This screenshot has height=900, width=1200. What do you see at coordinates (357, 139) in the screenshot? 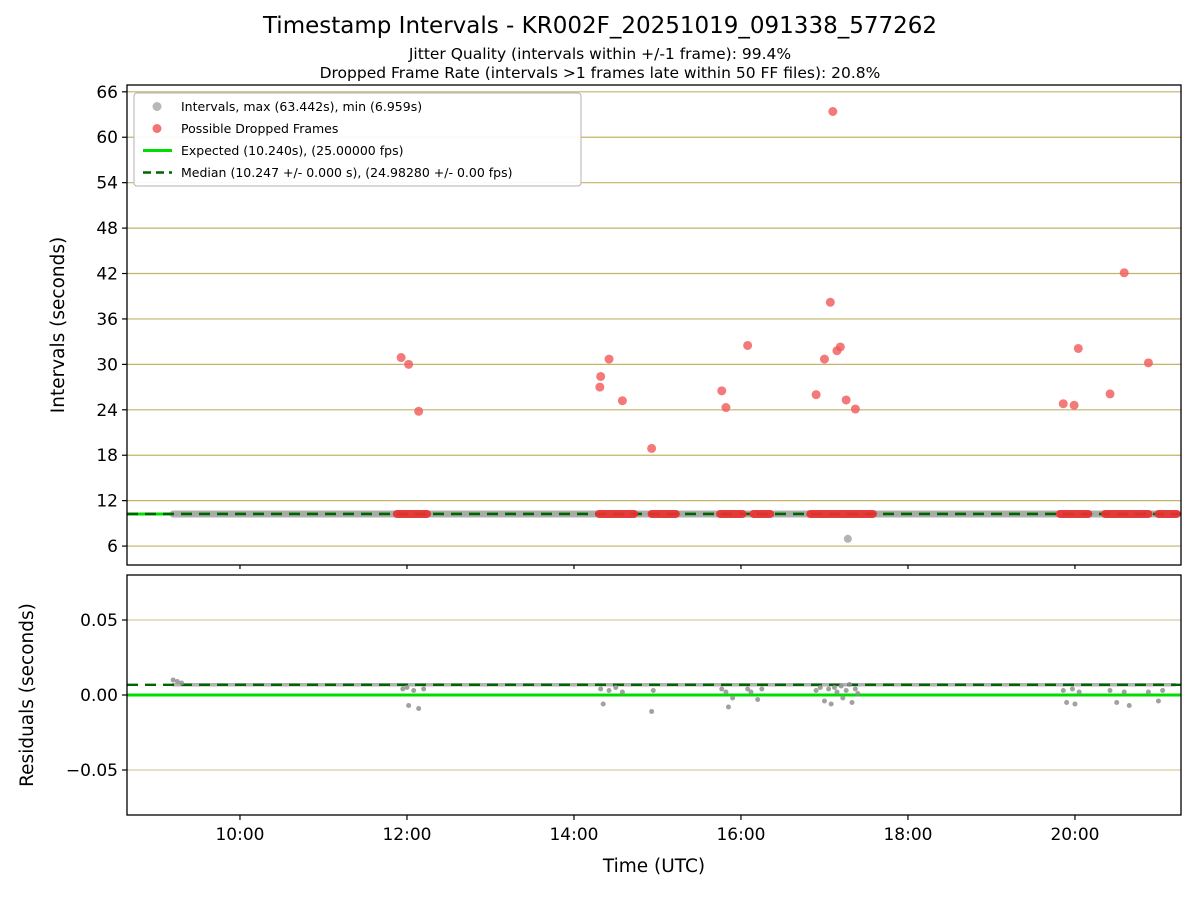
I see `legend-box` at bounding box center [357, 139].